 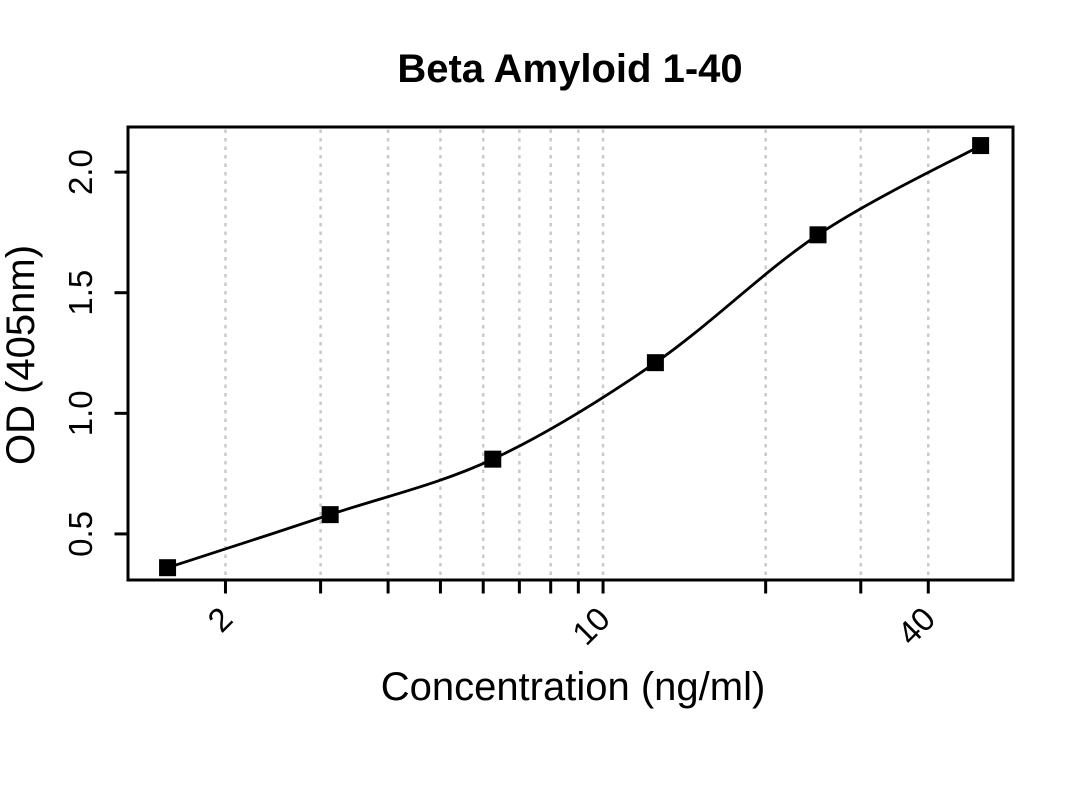 What do you see at coordinates (80, 293) in the screenshot?
I see `y-tick-label: 1.5` at bounding box center [80, 293].